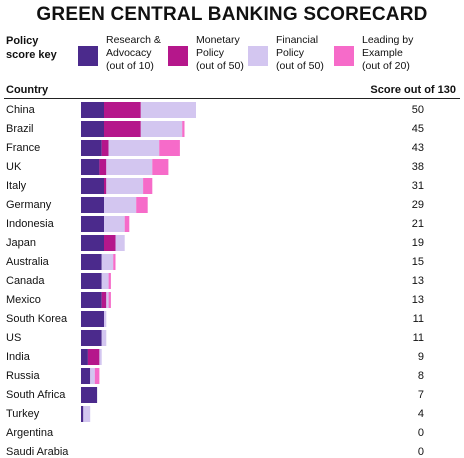 This screenshot has height=458, width=464. Describe the element at coordinates (27, 262) in the screenshot. I see `country-label: Australia` at that location.